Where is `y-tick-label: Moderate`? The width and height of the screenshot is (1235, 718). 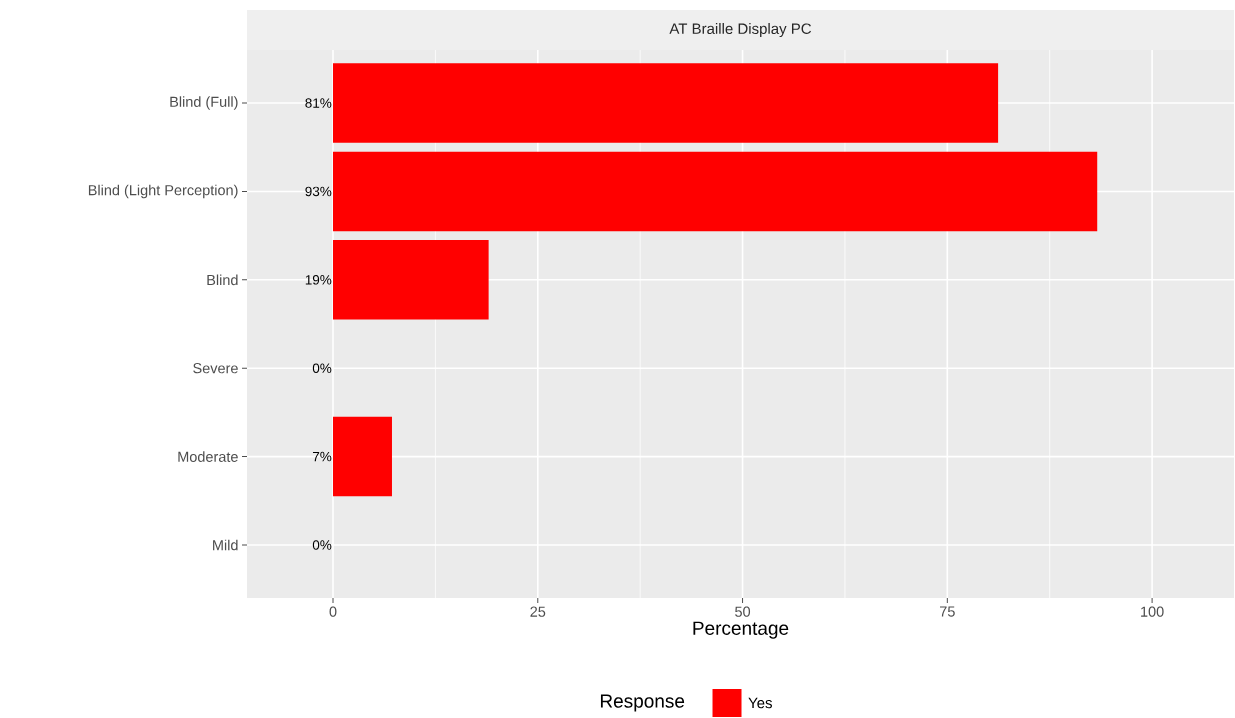 y-tick-label: Moderate is located at coordinates (208, 456).